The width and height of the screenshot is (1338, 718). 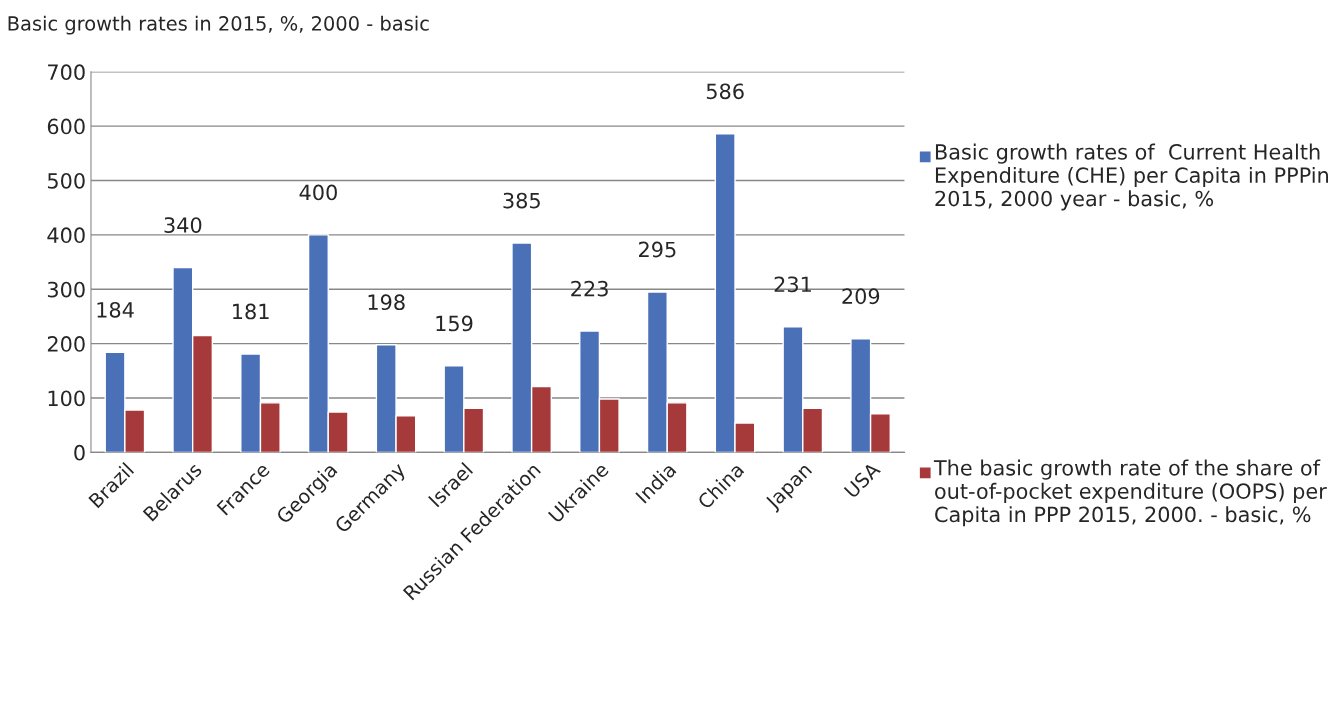 What do you see at coordinates (66, 289) in the screenshot?
I see `y-tick-label: 300` at bounding box center [66, 289].